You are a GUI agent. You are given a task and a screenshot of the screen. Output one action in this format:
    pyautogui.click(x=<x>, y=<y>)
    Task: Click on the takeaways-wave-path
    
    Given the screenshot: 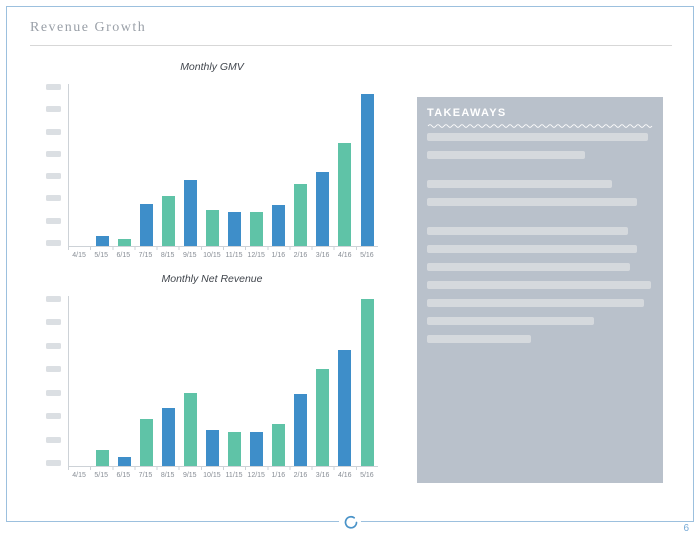 What is the action you would take?
    pyautogui.click(x=540, y=126)
    